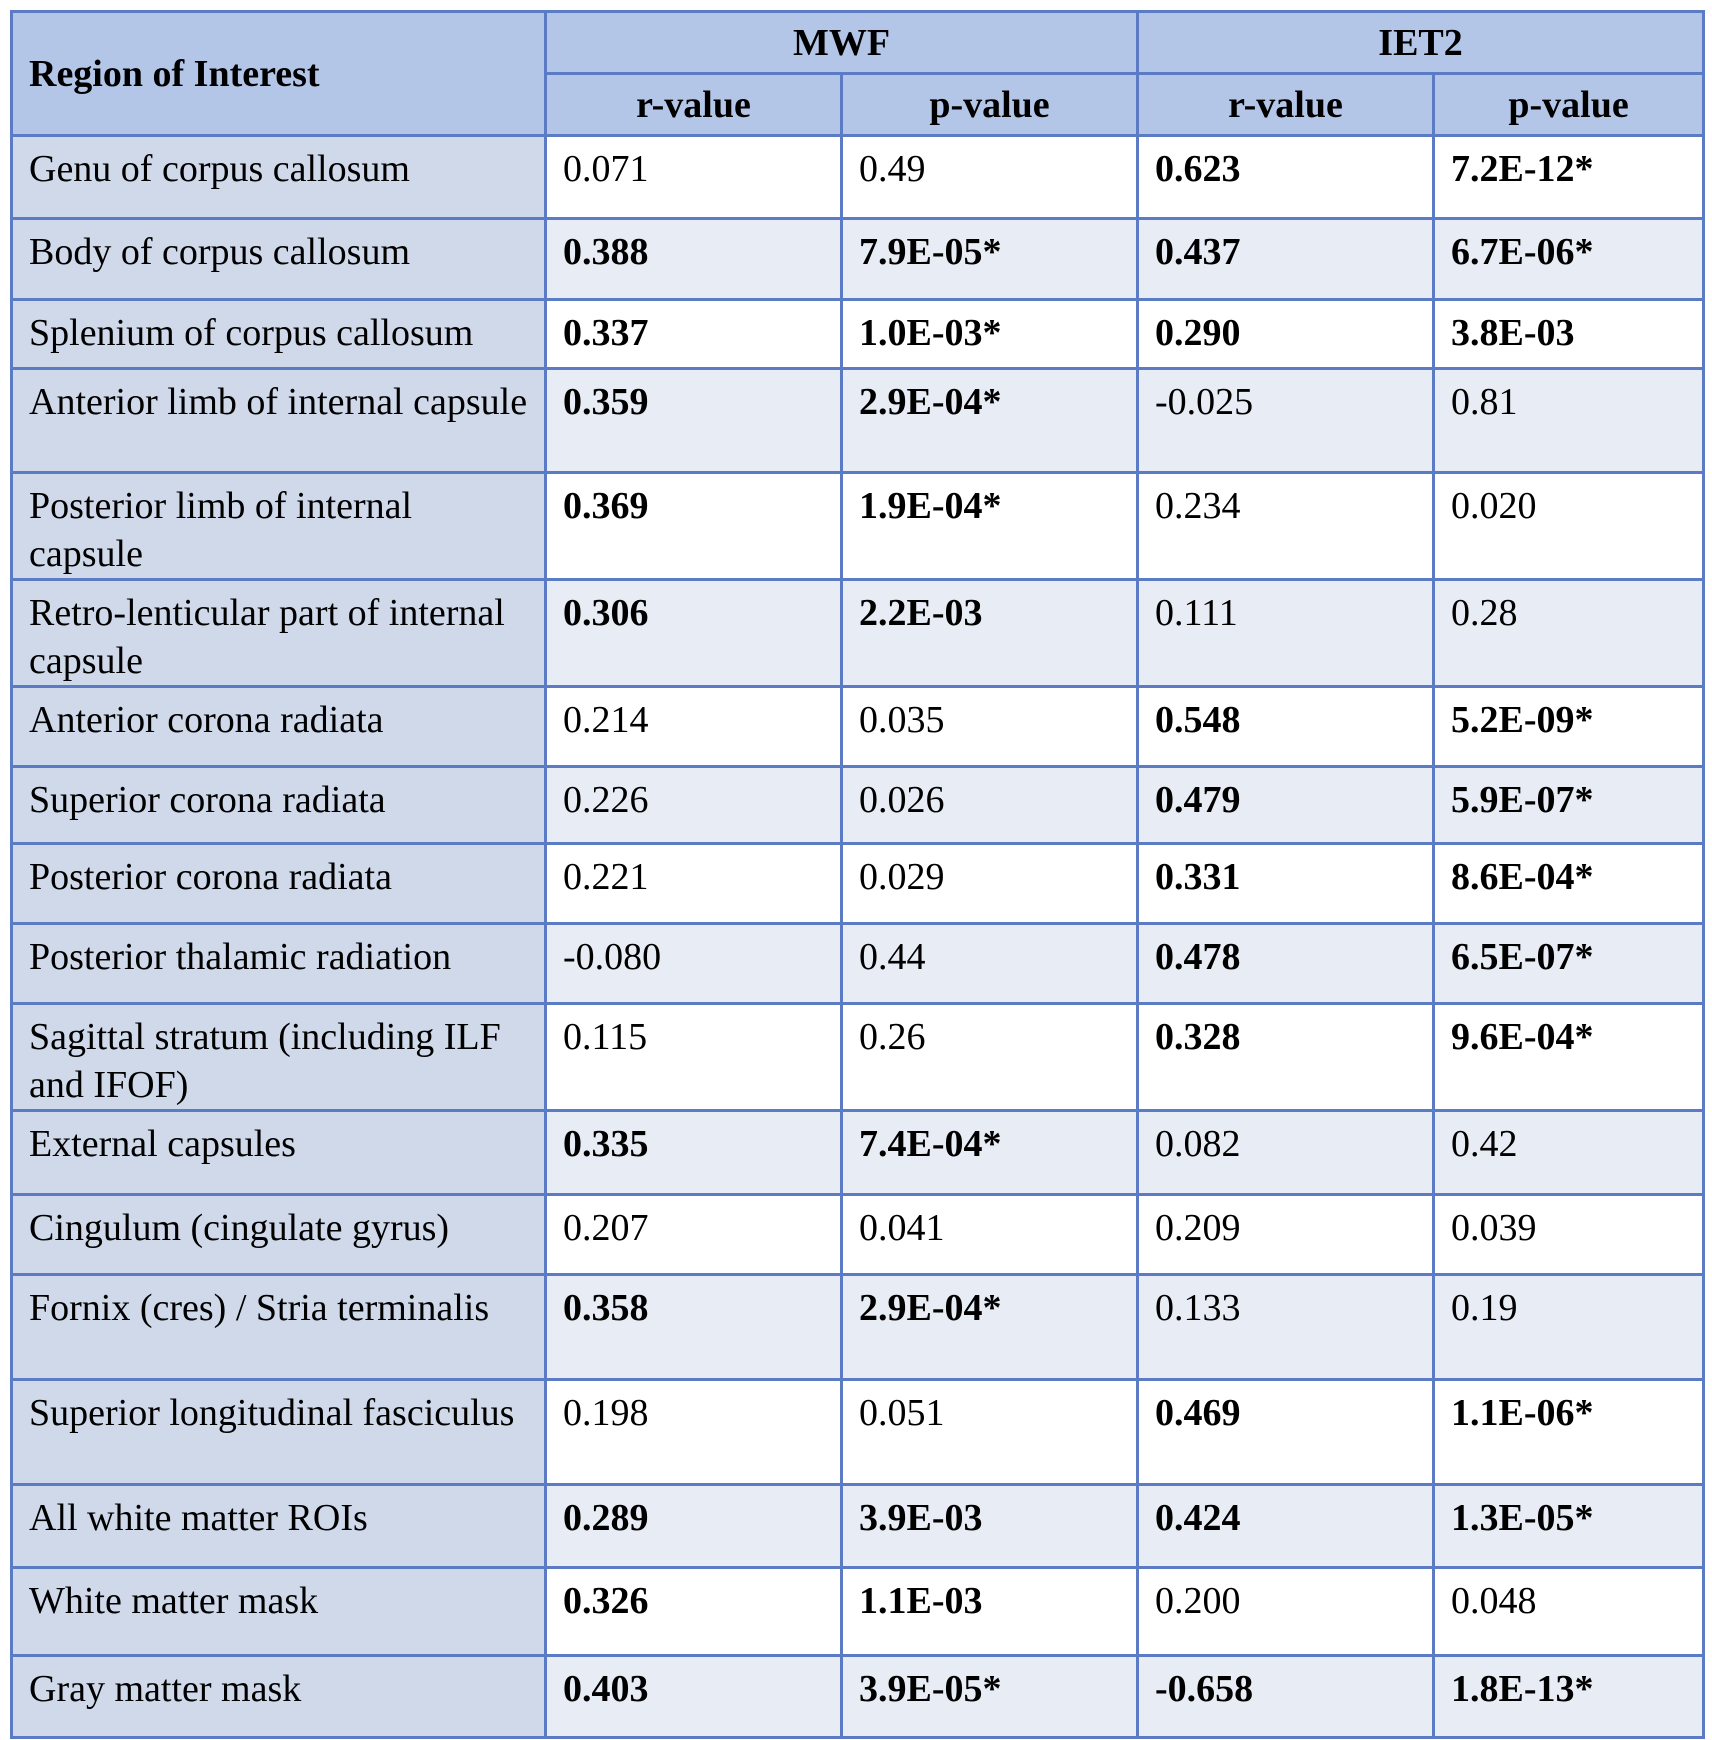  What do you see at coordinates (693, 177) in the screenshot?
I see `mwf-r-value: 0.071` at bounding box center [693, 177].